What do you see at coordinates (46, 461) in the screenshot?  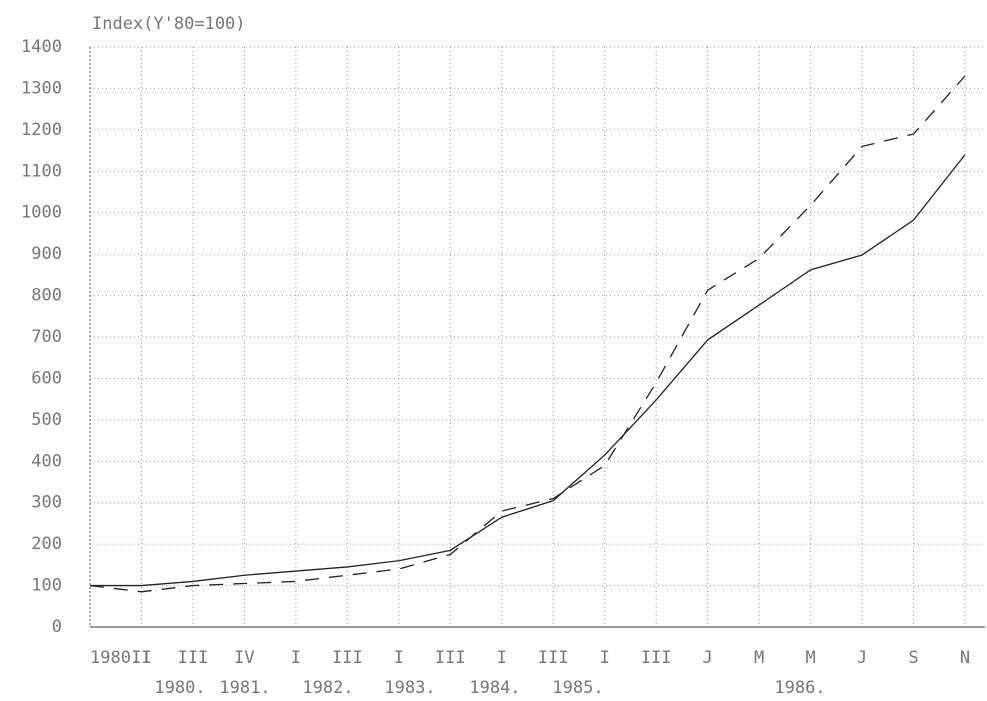 I see `y-tick-label: 400` at bounding box center [46, 461].